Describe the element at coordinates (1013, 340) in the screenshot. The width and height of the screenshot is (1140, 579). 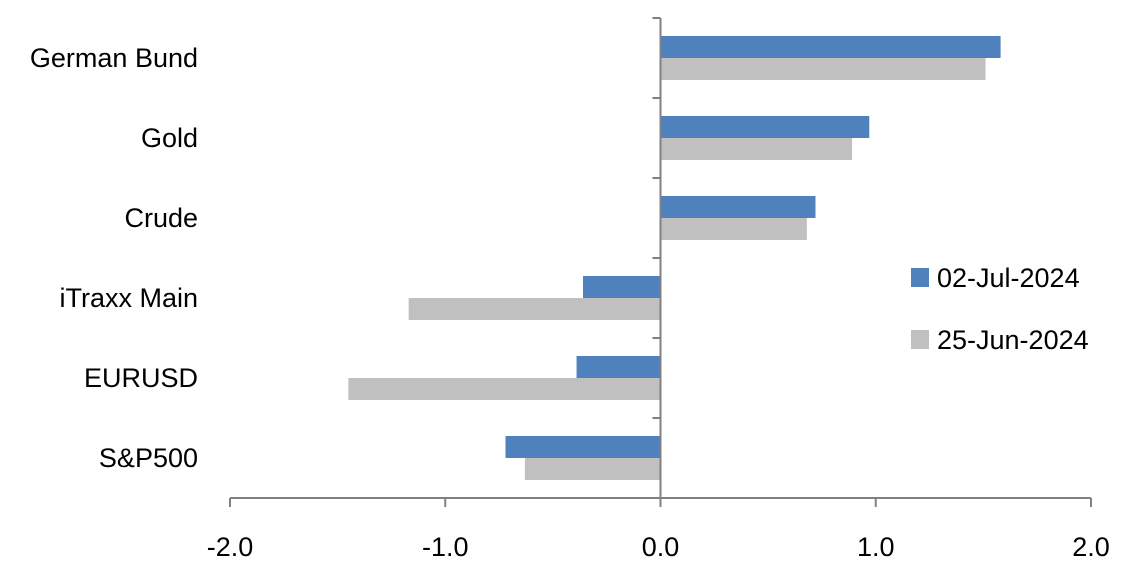
I see `legend-label: 25-Jun-2024` at that location.